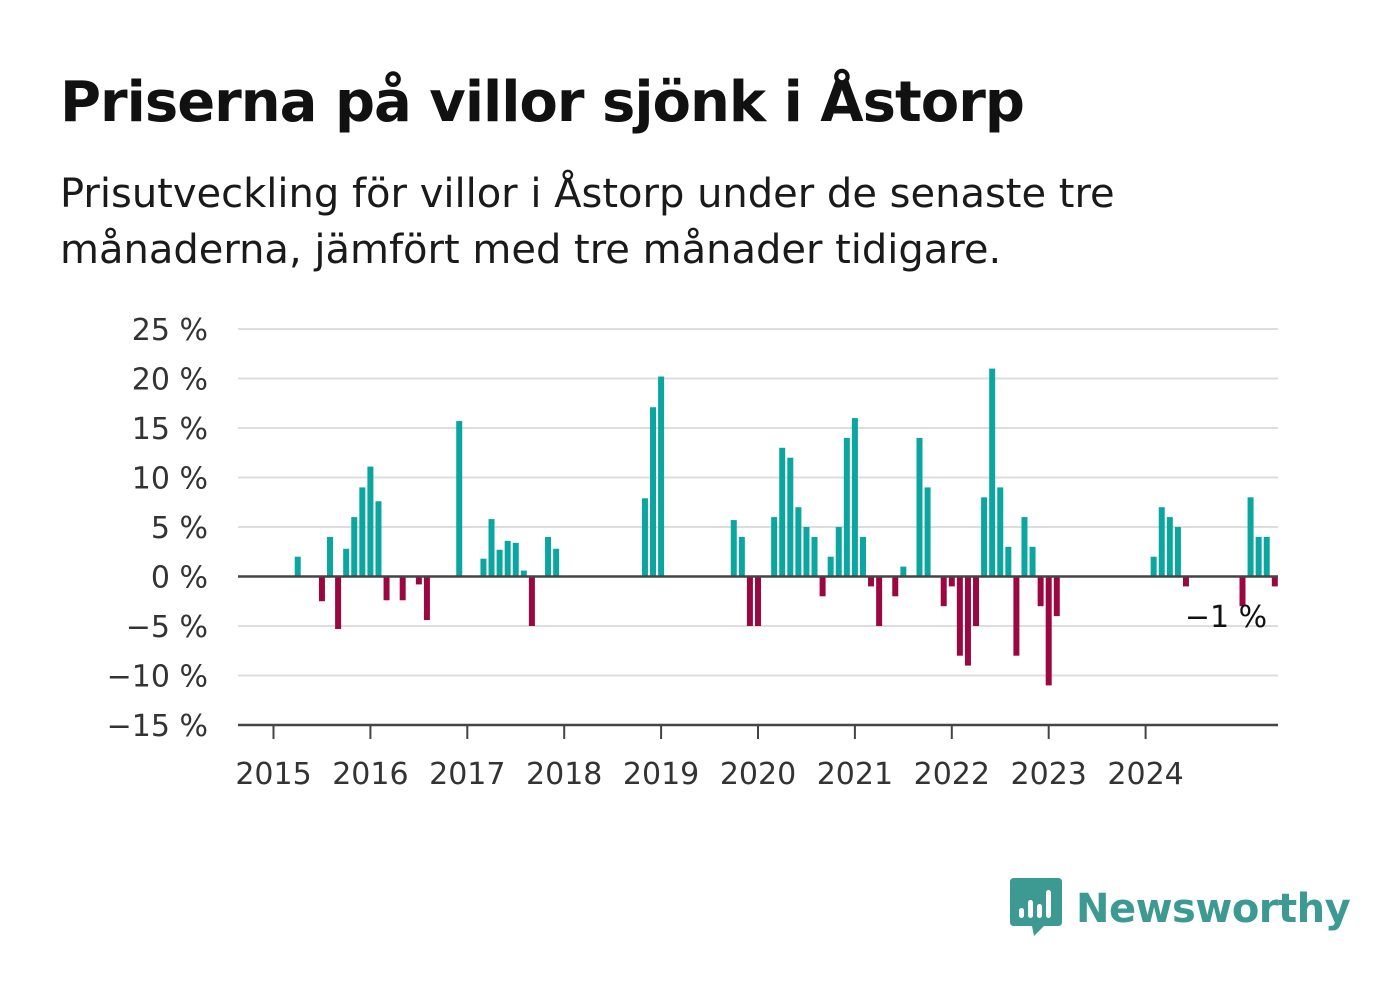  I want to click on x-tick-label: 2015, so click(273, 774).